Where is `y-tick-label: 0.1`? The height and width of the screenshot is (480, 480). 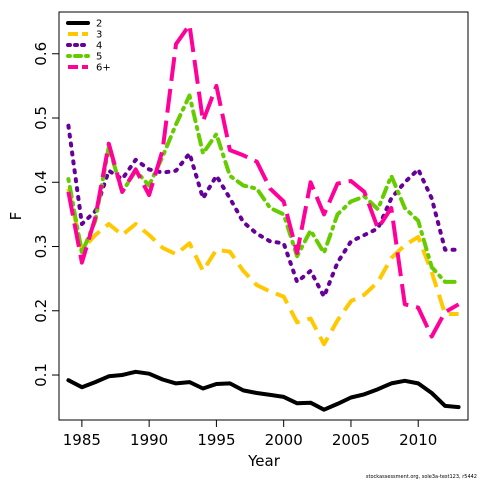
y-tick-label: 0.1 is located at coordinates (41, 375).